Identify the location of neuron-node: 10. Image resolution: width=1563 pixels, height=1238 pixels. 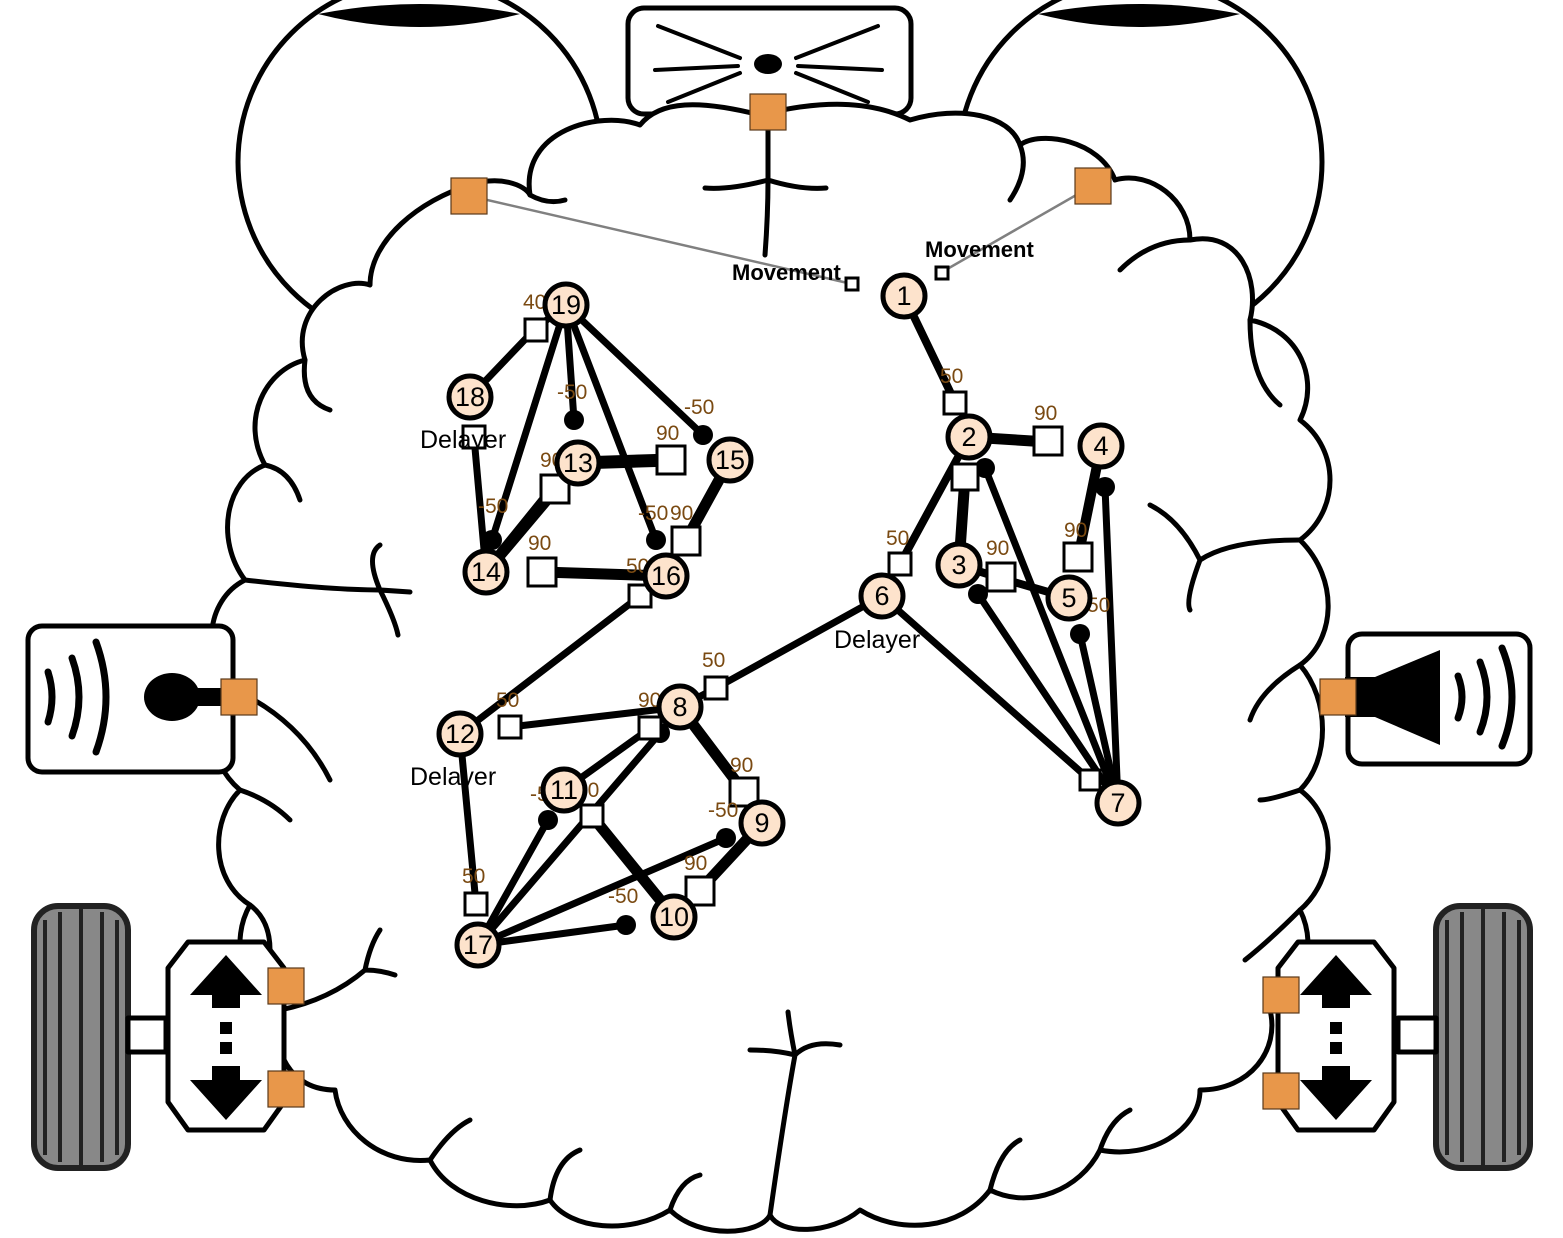
(674, 917).